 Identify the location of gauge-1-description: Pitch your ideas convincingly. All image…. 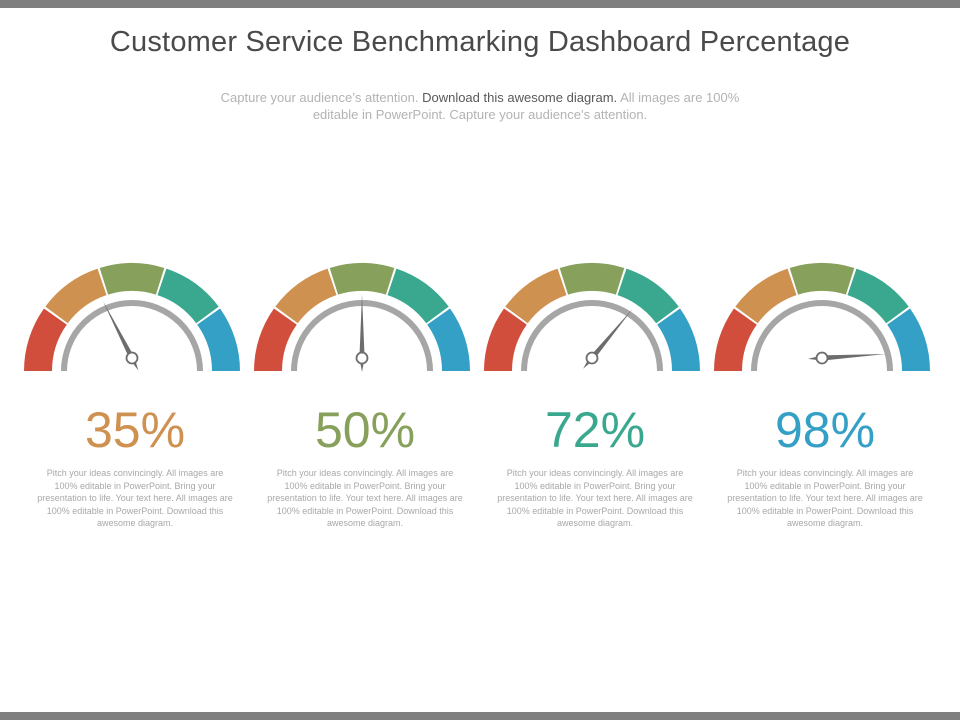
(135, 498).